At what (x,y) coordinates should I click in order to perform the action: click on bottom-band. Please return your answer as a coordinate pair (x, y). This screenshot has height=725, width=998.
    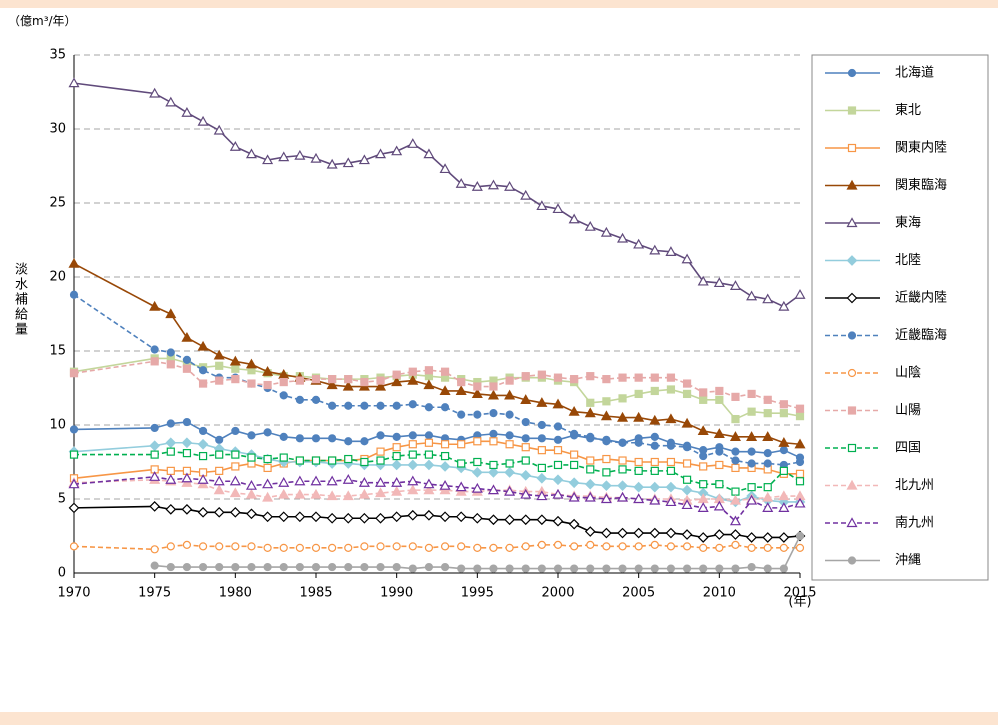
    Looking at the image, I should click on (499, 718).